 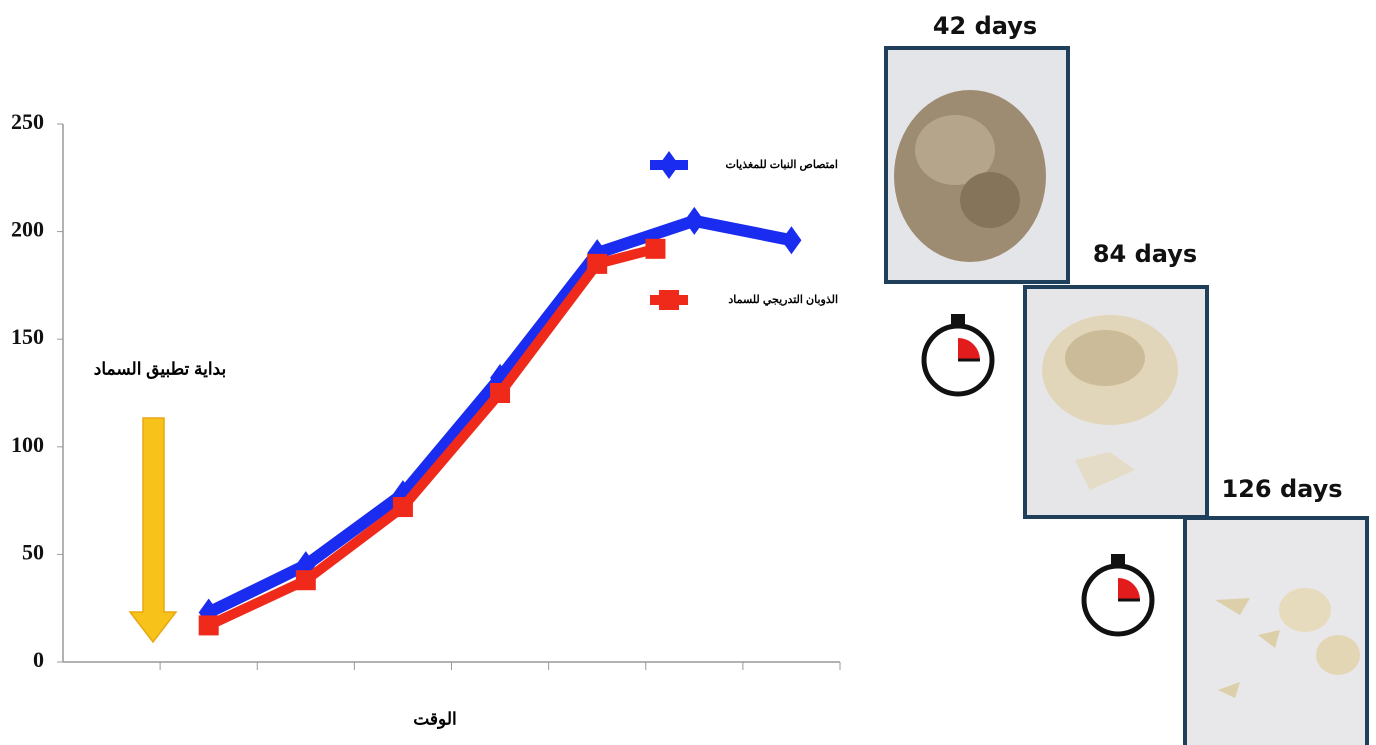 I want to click on y-tick-label: 0, so click(x=38, y=659).